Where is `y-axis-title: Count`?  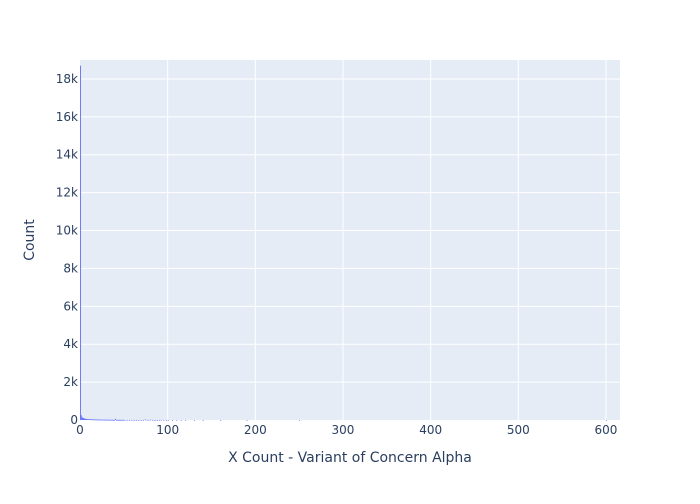 y-axis-title: Count is located at coordinates (30, 240).